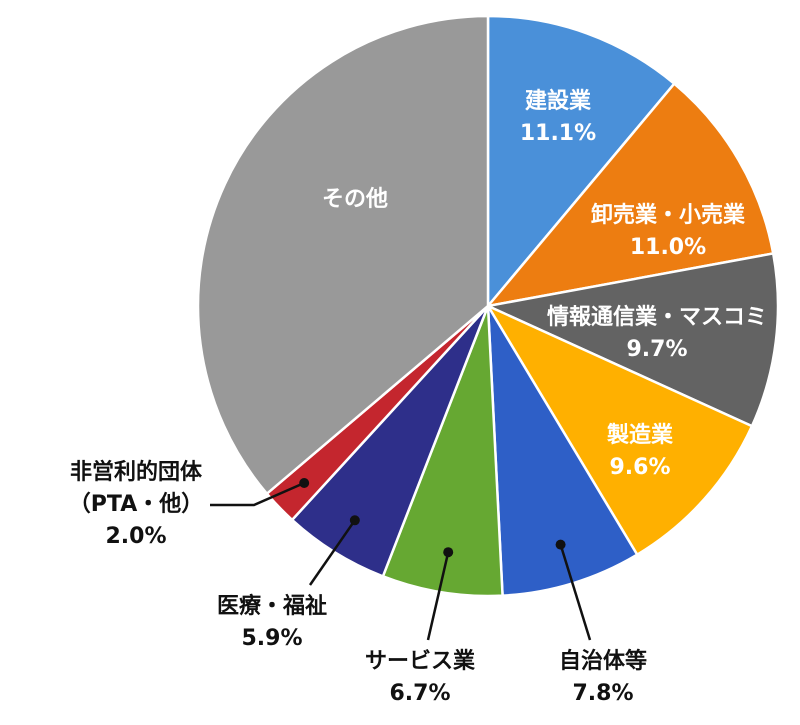 The width and height of the screenshot is (800, 725). I want to click on slice-2-wedge, so click(631, 339).